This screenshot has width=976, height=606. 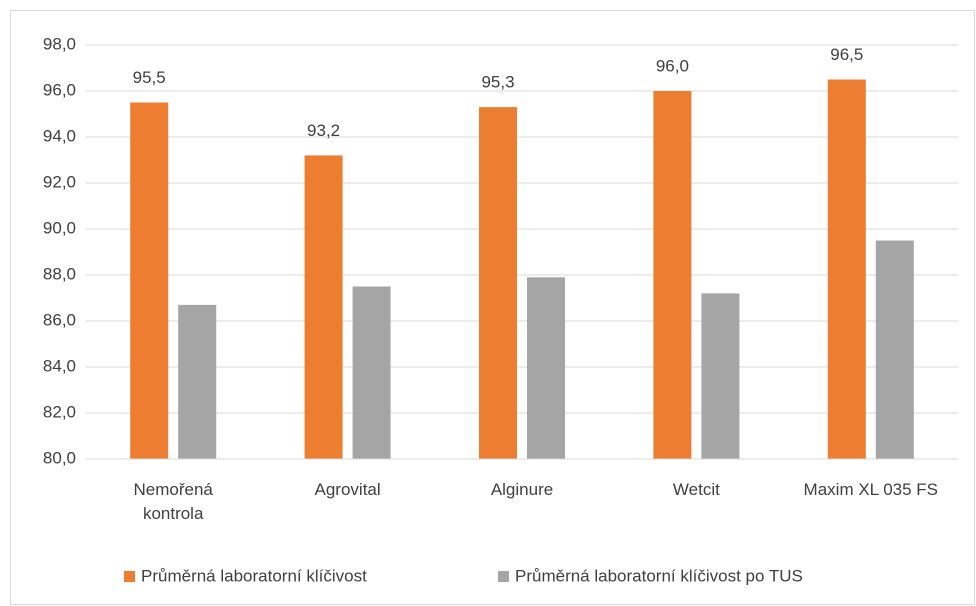 What do you see at coordinates (59, 43) in the screenshot?
I see `y-tick-label: 98,0` at bounding box center [59, 43].